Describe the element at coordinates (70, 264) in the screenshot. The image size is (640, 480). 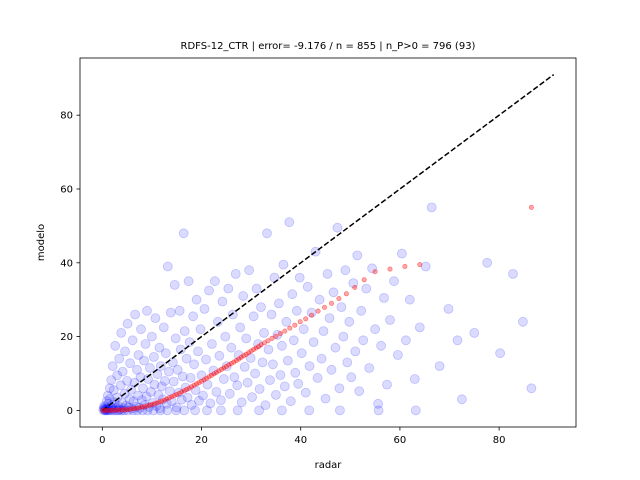
I see `y-axis: 0 20 40 60 80` at that location.